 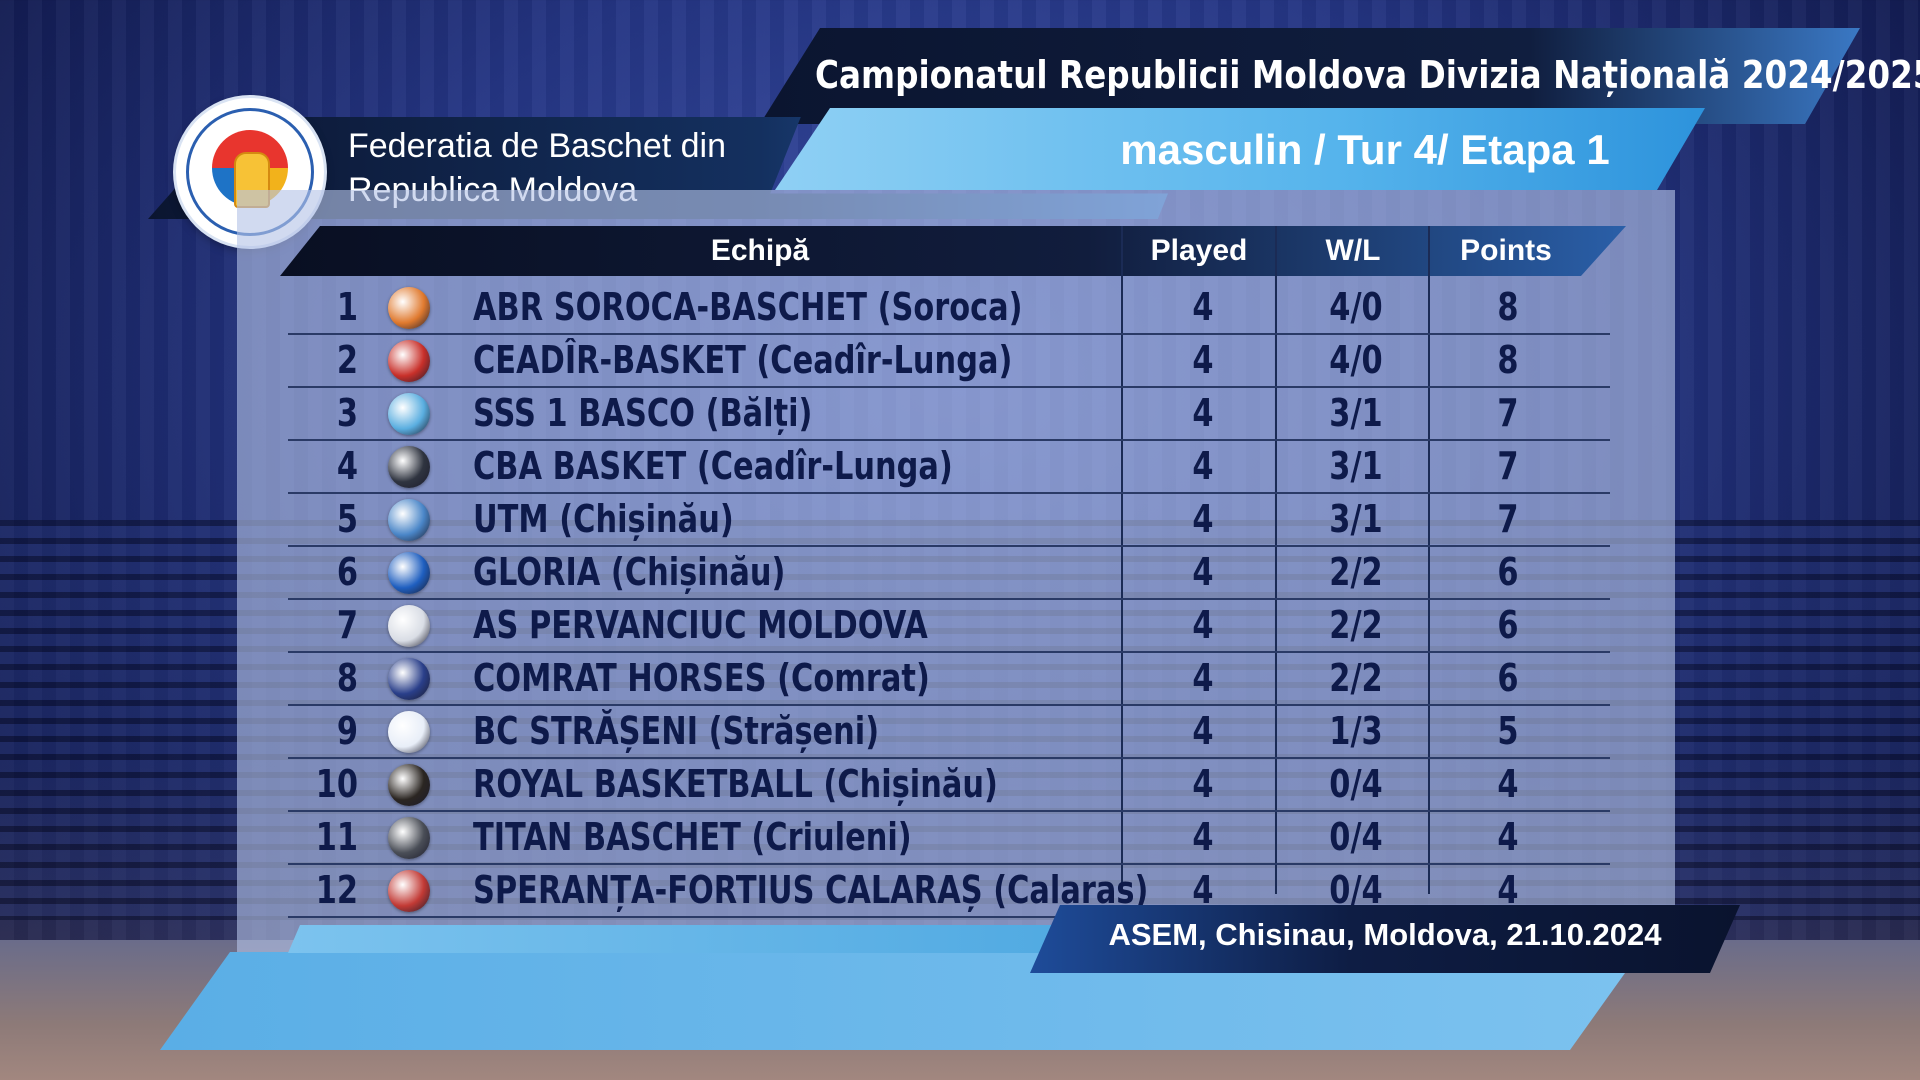 I want to click on federation-name-line-1: Federatia de Baschet din, so click(x=537, y=146).